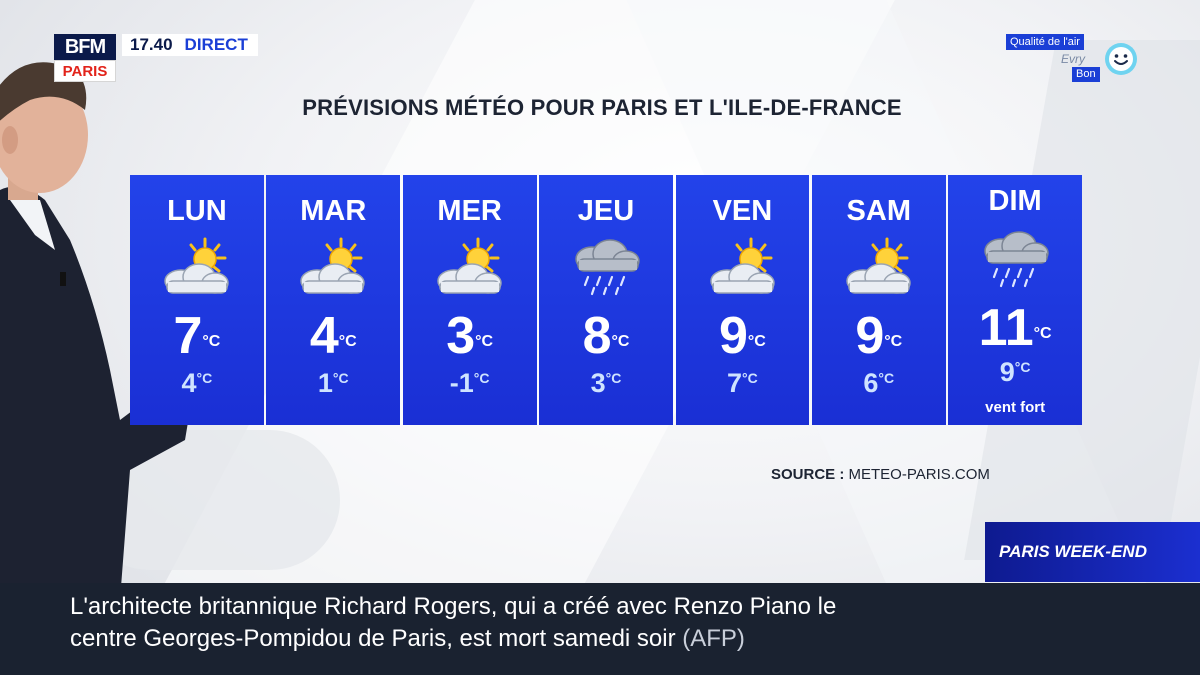  Describe the element at coordinates (742, 300) in the screenshot. I see `forecast-day-ven: VEN 9°C 7°C` at that location.